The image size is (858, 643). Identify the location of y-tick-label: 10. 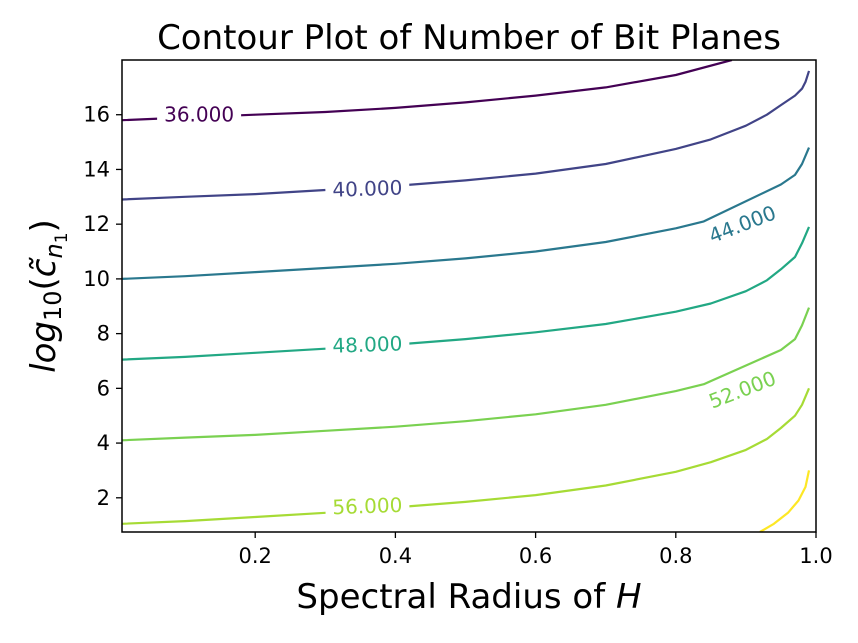
(96, 279).